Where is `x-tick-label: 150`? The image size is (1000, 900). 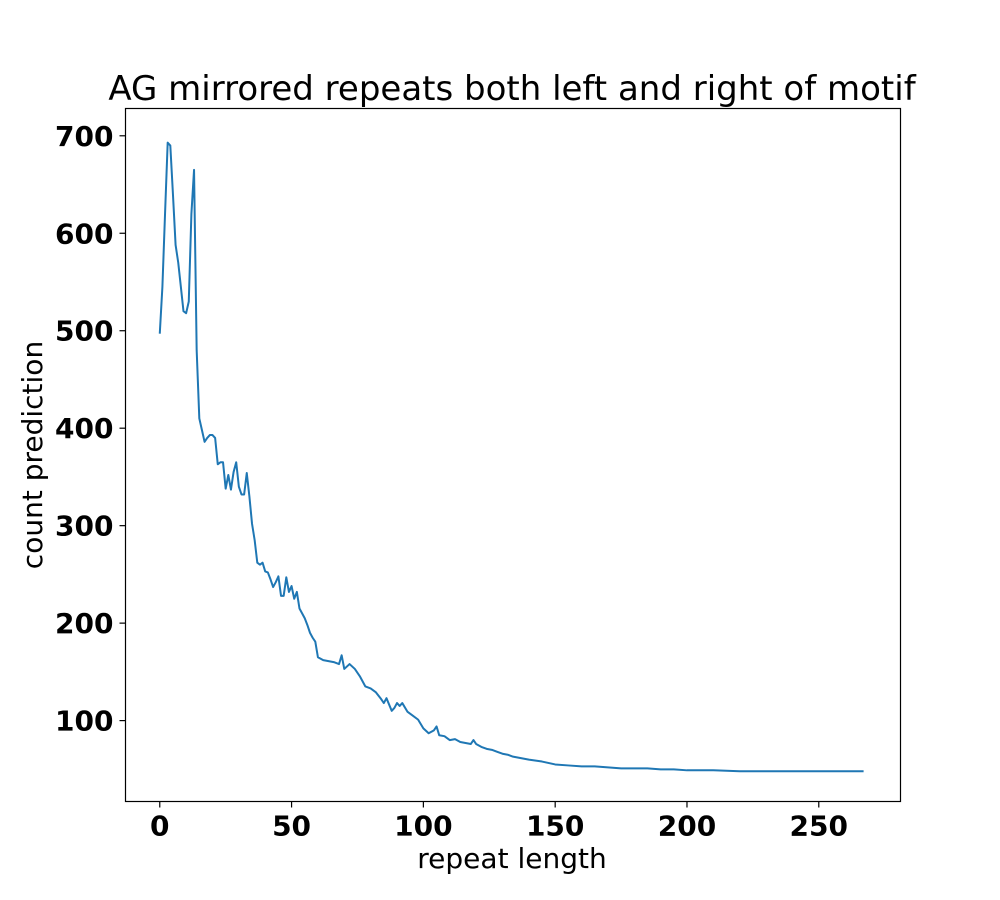 x-tick-label: 150 is located at coordinates (555, 826).